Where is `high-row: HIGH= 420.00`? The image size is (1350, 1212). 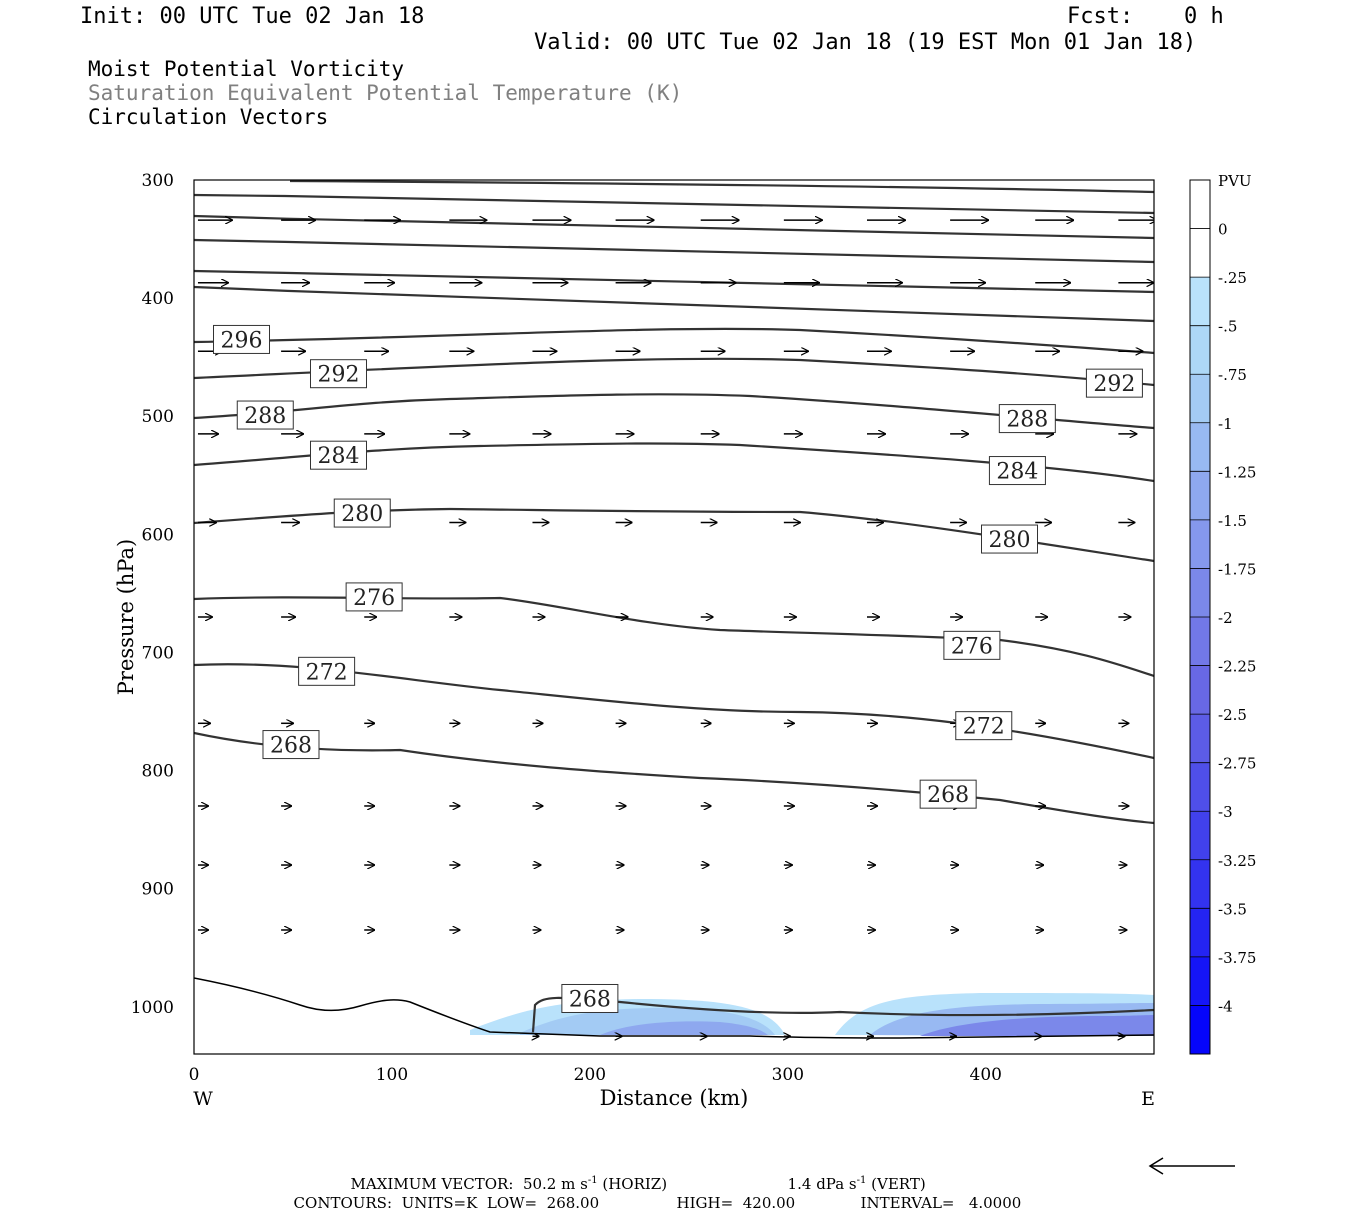 high-row: HIGH= 420.00 is located at coordinates (731, 1194).